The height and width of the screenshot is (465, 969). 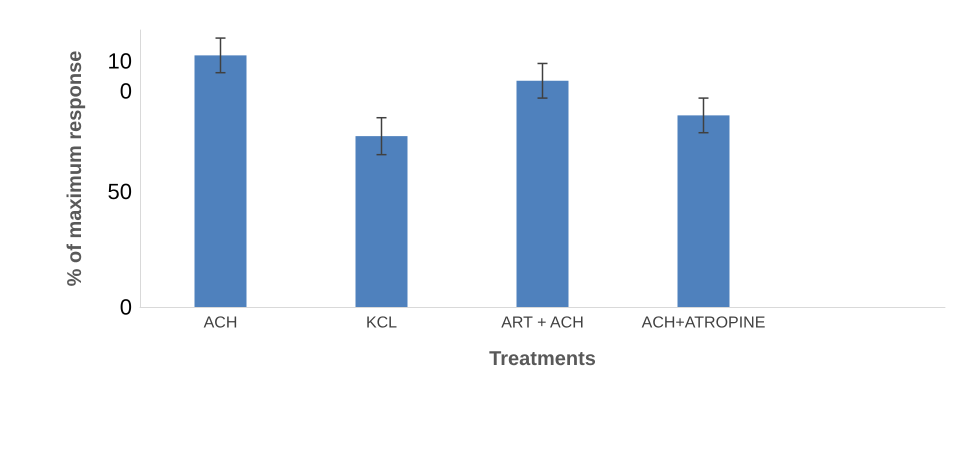 I want to click on x-tick-label: ART + ACH, so click(x=542, y=323).